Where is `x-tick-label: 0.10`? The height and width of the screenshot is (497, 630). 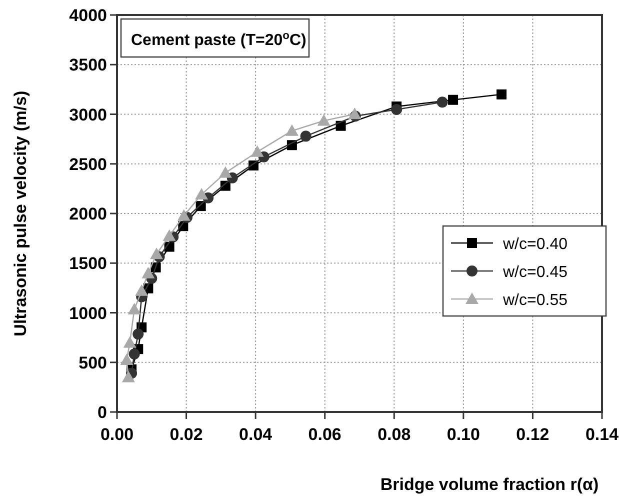
x-tick-label: 0.10 is located at coordinates (463, 434).